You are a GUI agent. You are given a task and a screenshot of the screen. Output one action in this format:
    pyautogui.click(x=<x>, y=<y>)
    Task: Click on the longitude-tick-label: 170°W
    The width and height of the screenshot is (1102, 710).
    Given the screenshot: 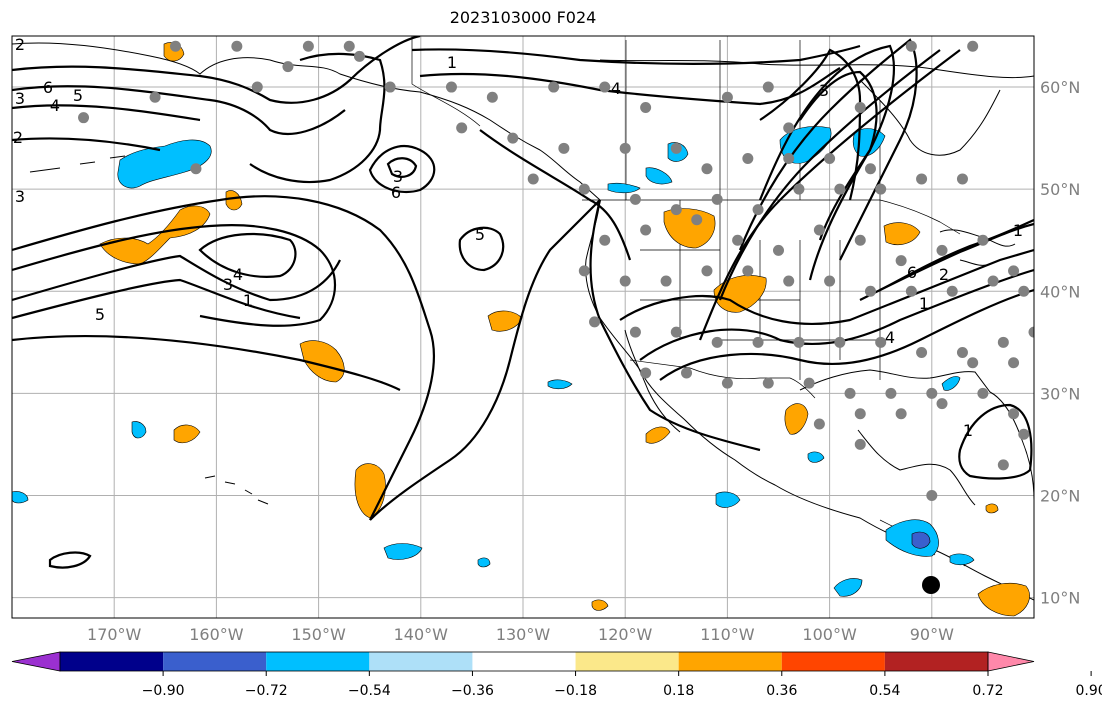 What is the action you would take?
    pyautogui.click(x=114, y=634)
    